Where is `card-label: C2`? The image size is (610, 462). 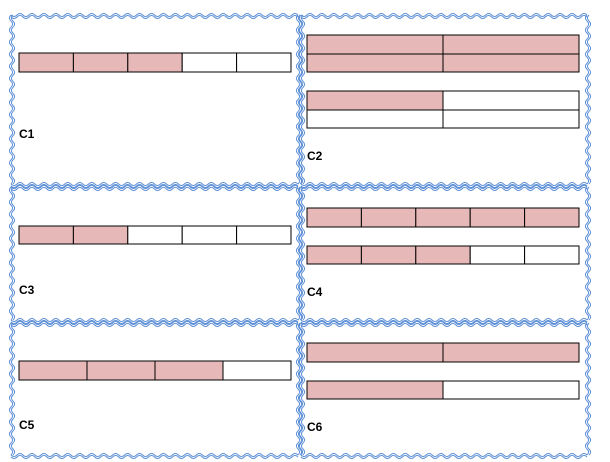
card-label: C2 is located at coordinates (315, 156).